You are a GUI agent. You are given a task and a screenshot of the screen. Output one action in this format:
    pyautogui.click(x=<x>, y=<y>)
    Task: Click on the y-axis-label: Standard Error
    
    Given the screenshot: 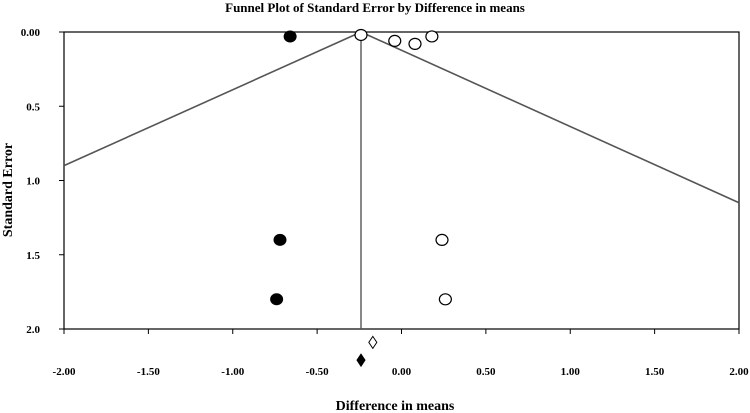 What is the action you would take?
    pyautogui.click(x=8, y=190)
    